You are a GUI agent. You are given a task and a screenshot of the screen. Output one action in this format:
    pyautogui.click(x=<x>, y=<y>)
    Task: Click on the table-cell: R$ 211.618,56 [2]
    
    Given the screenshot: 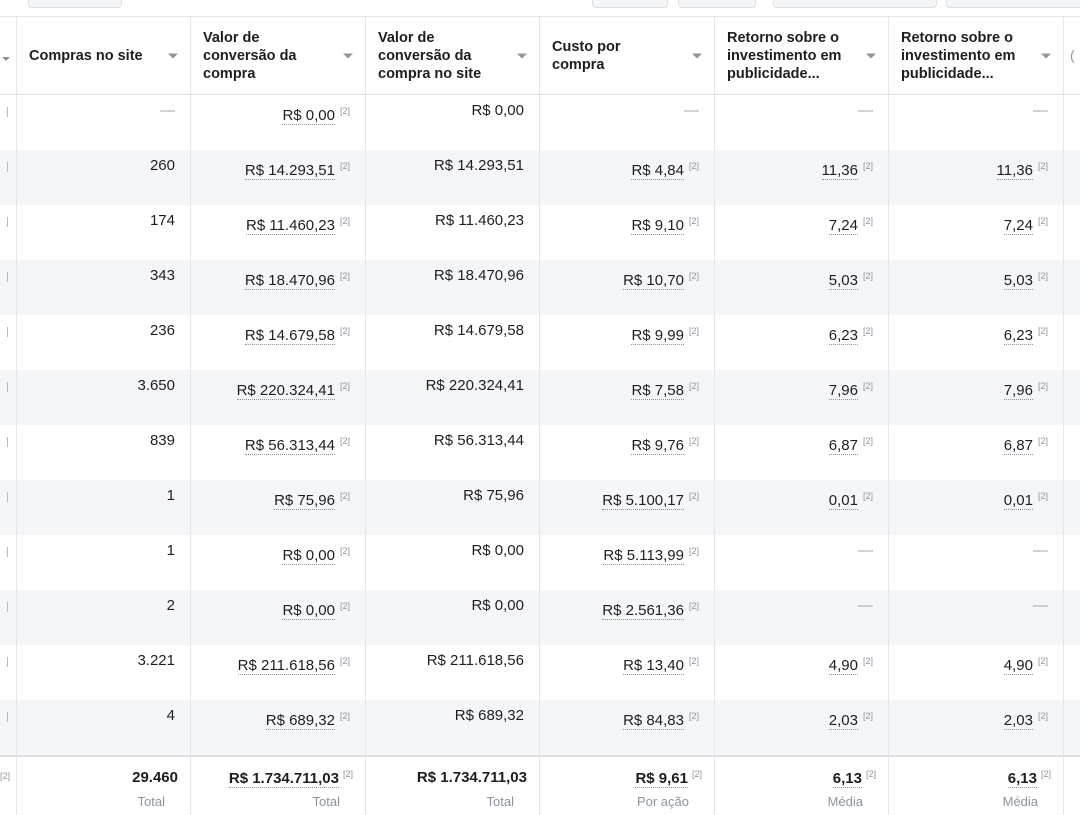 What is the action you would take?
    pyautogui.click(x=278, y=672)
    